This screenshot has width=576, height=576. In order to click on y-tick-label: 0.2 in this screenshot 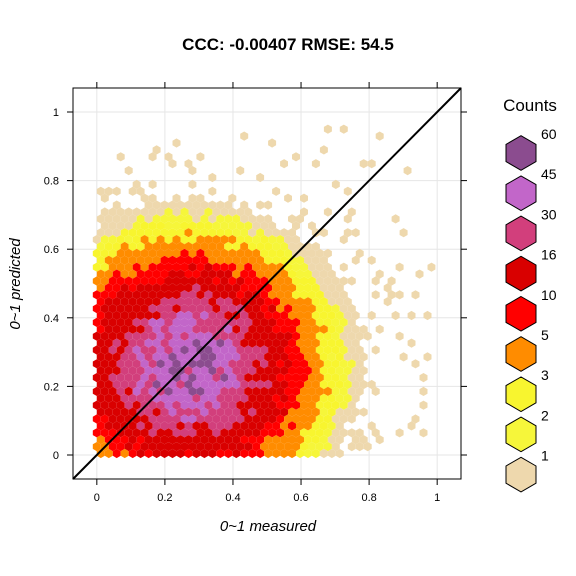, I will do `click(51, 387)`.